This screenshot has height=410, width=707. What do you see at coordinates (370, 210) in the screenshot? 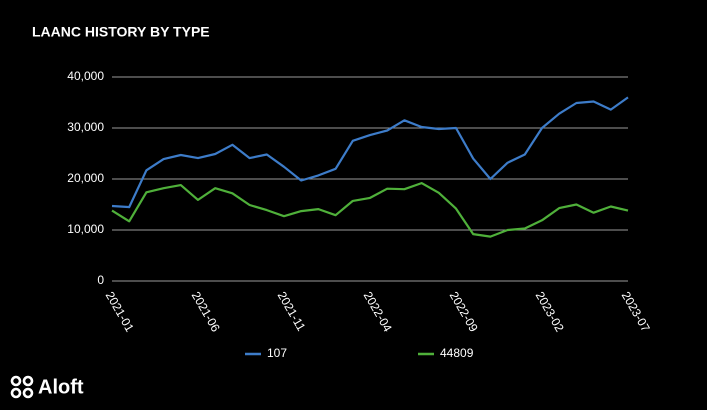
I see `line-series` at bounding box center [370, 210].